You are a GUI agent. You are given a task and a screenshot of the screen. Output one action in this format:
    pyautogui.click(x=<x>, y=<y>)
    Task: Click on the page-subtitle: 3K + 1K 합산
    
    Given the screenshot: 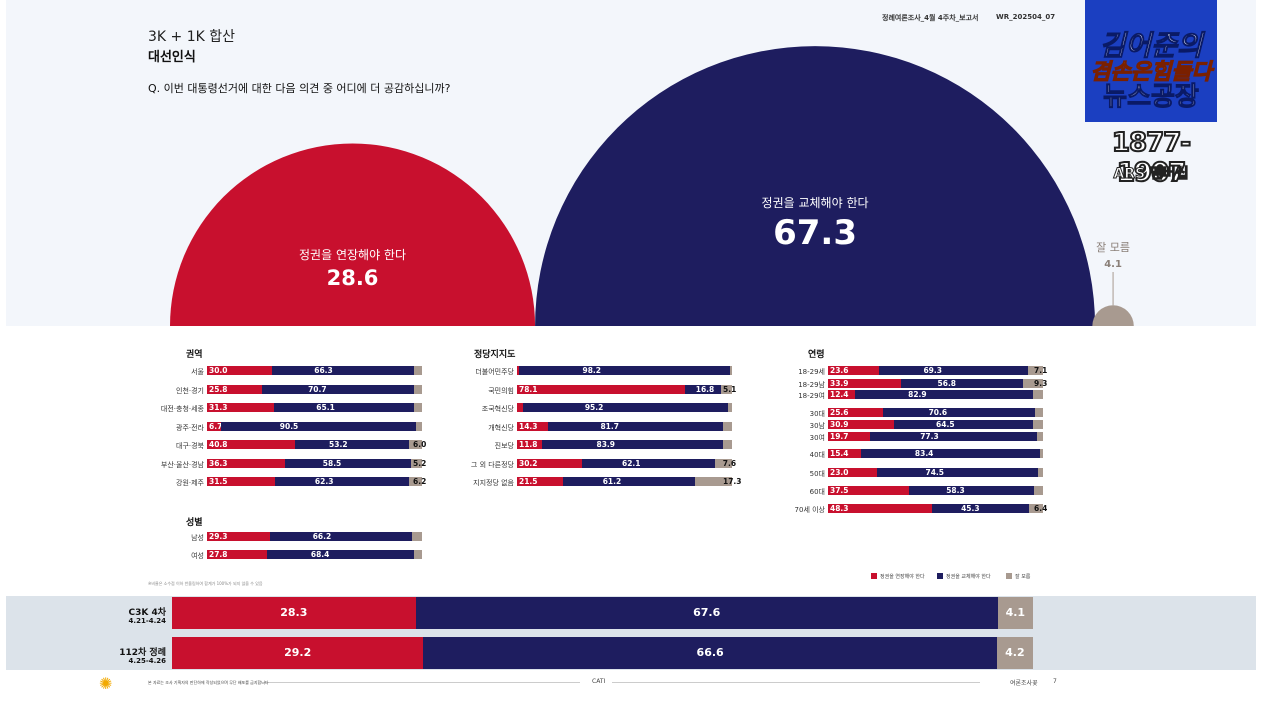 What is the action you would take?
    pyautogui.click(x=192, y=37)
    